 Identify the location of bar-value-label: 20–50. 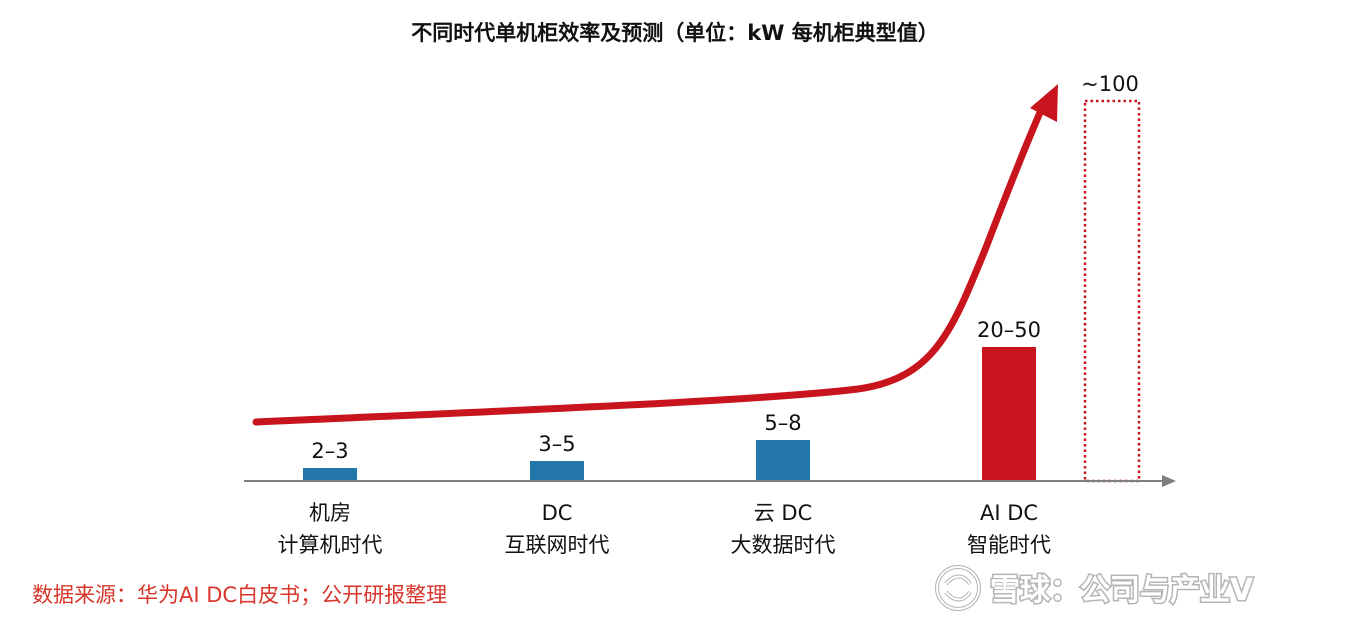
(1009, 330).